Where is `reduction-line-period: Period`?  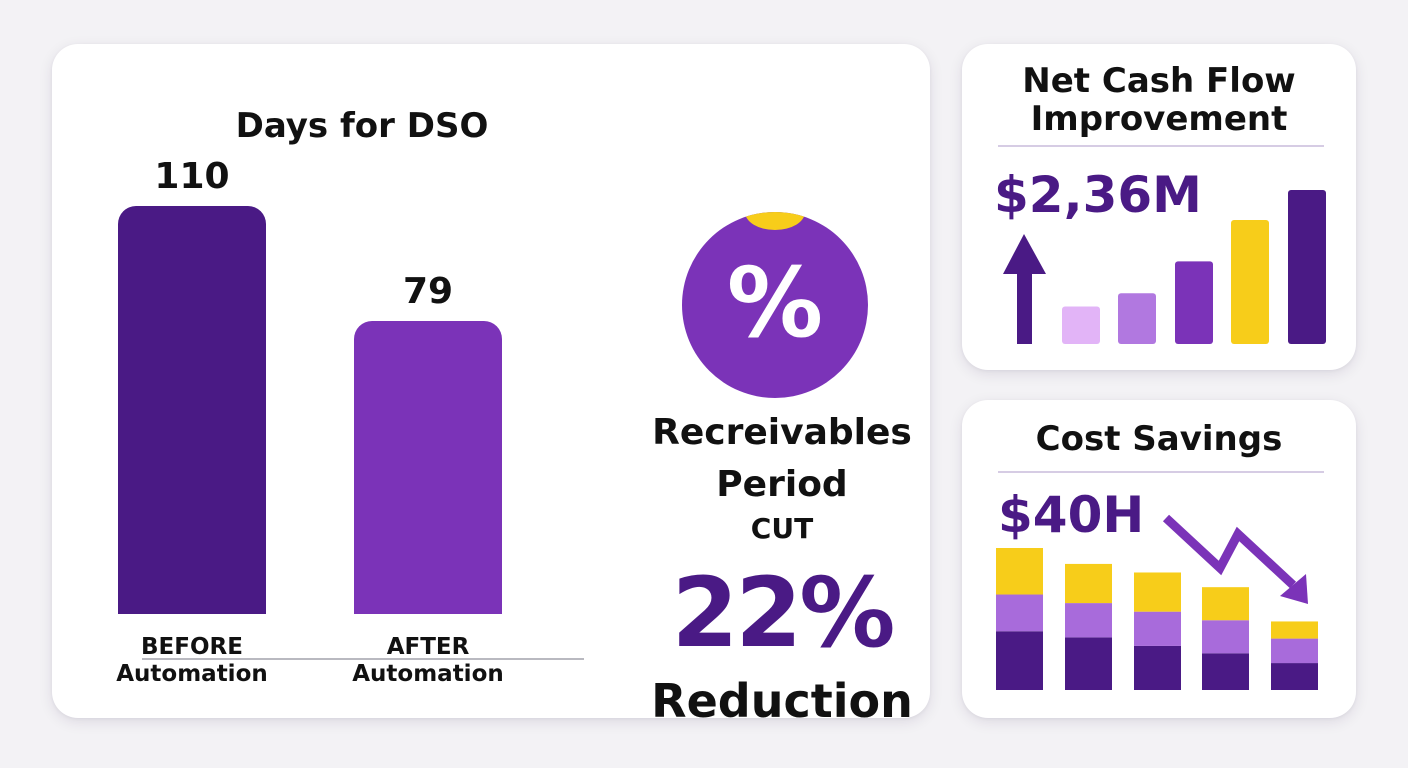
reduction-line-period: Period is located at coordinates (782, 484).